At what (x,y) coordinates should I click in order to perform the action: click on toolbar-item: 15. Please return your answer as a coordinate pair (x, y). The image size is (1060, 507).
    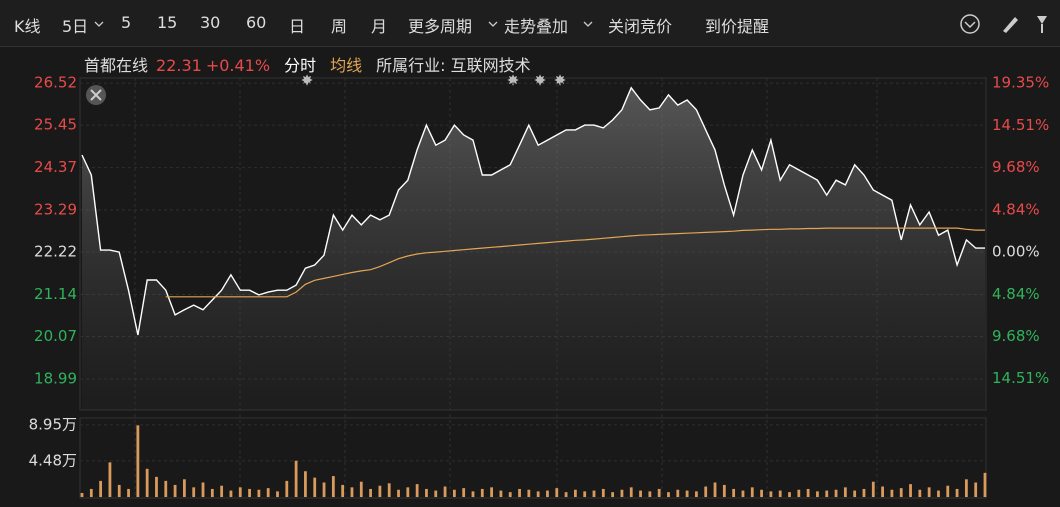
    Looking at the image, I should click on (167, 22).